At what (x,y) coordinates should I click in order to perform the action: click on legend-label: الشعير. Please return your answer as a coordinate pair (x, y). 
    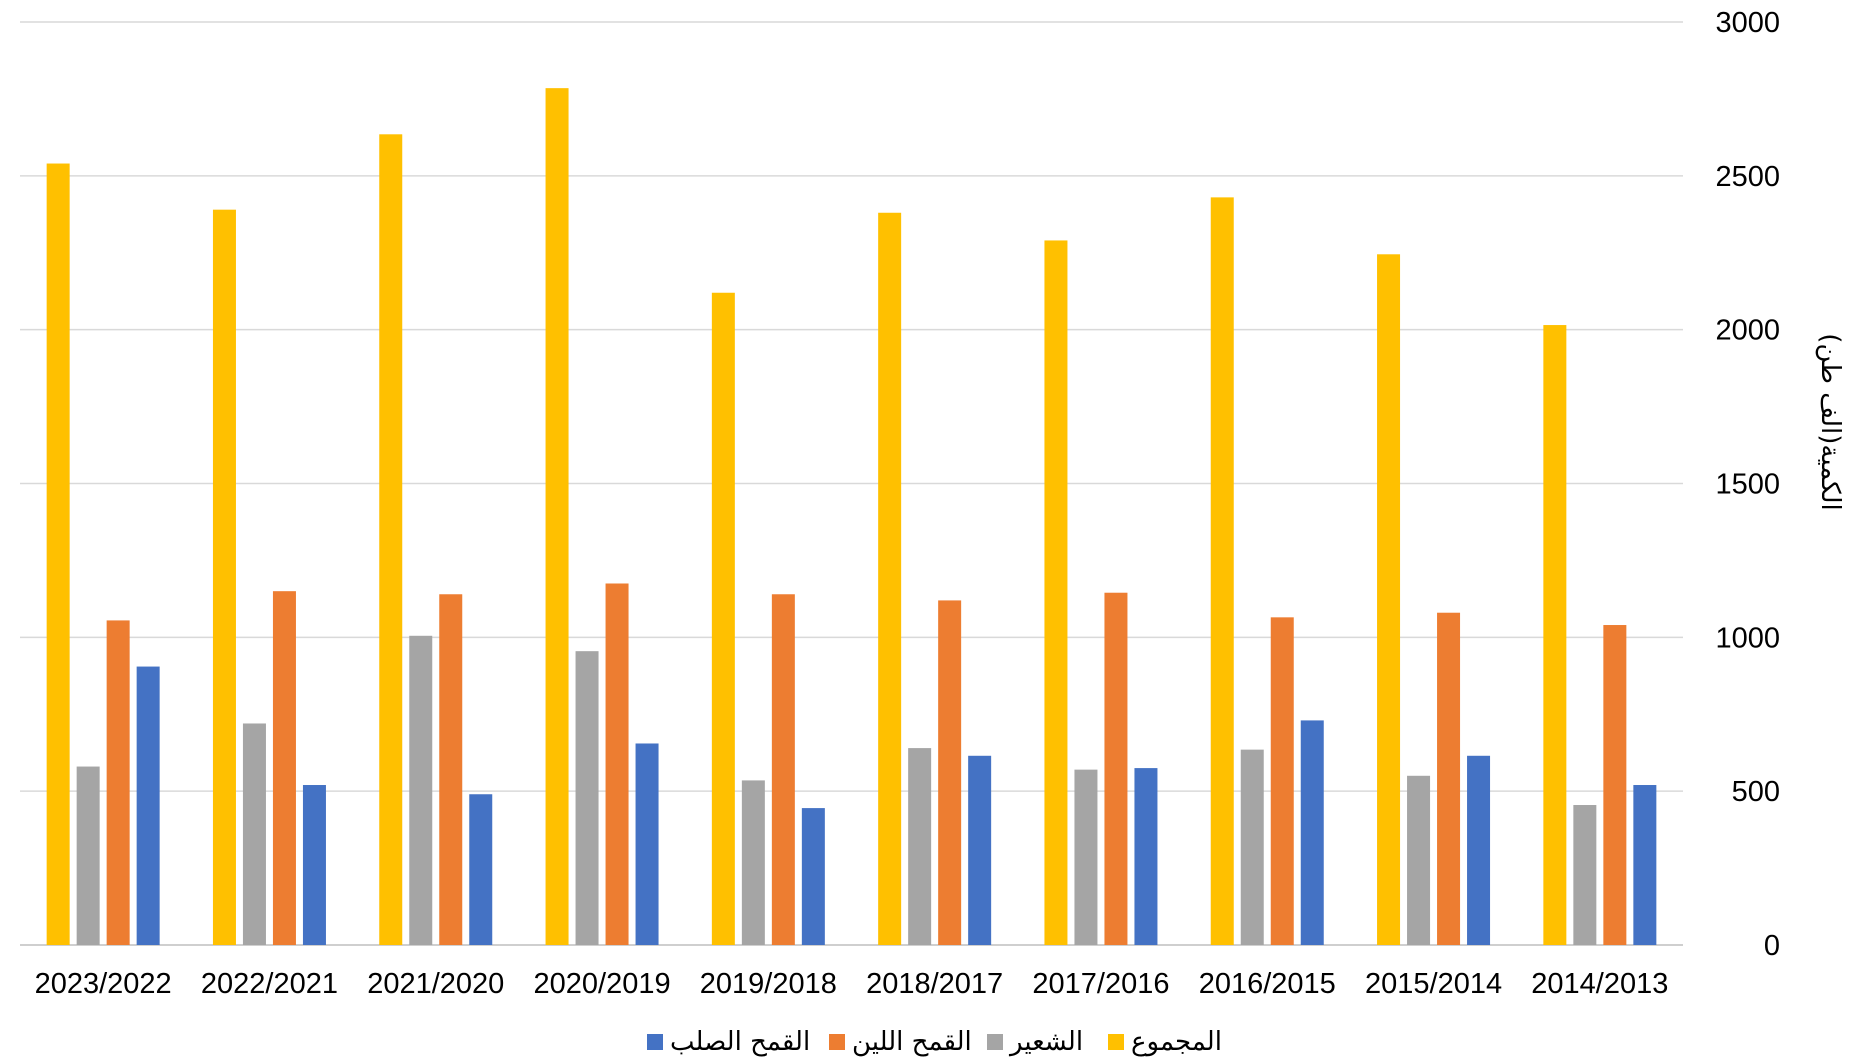
    Looking at the image, I should click on (1045, 1042).